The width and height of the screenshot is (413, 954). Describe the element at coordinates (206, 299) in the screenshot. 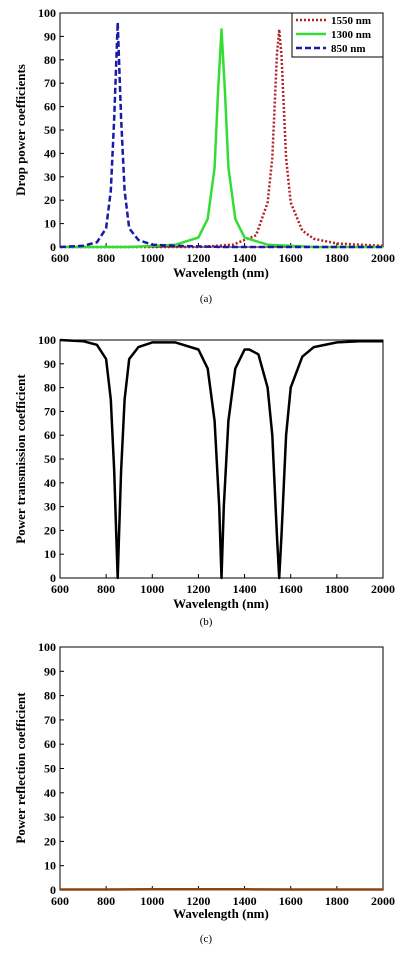

I see `caption-a: (a)` at that location.